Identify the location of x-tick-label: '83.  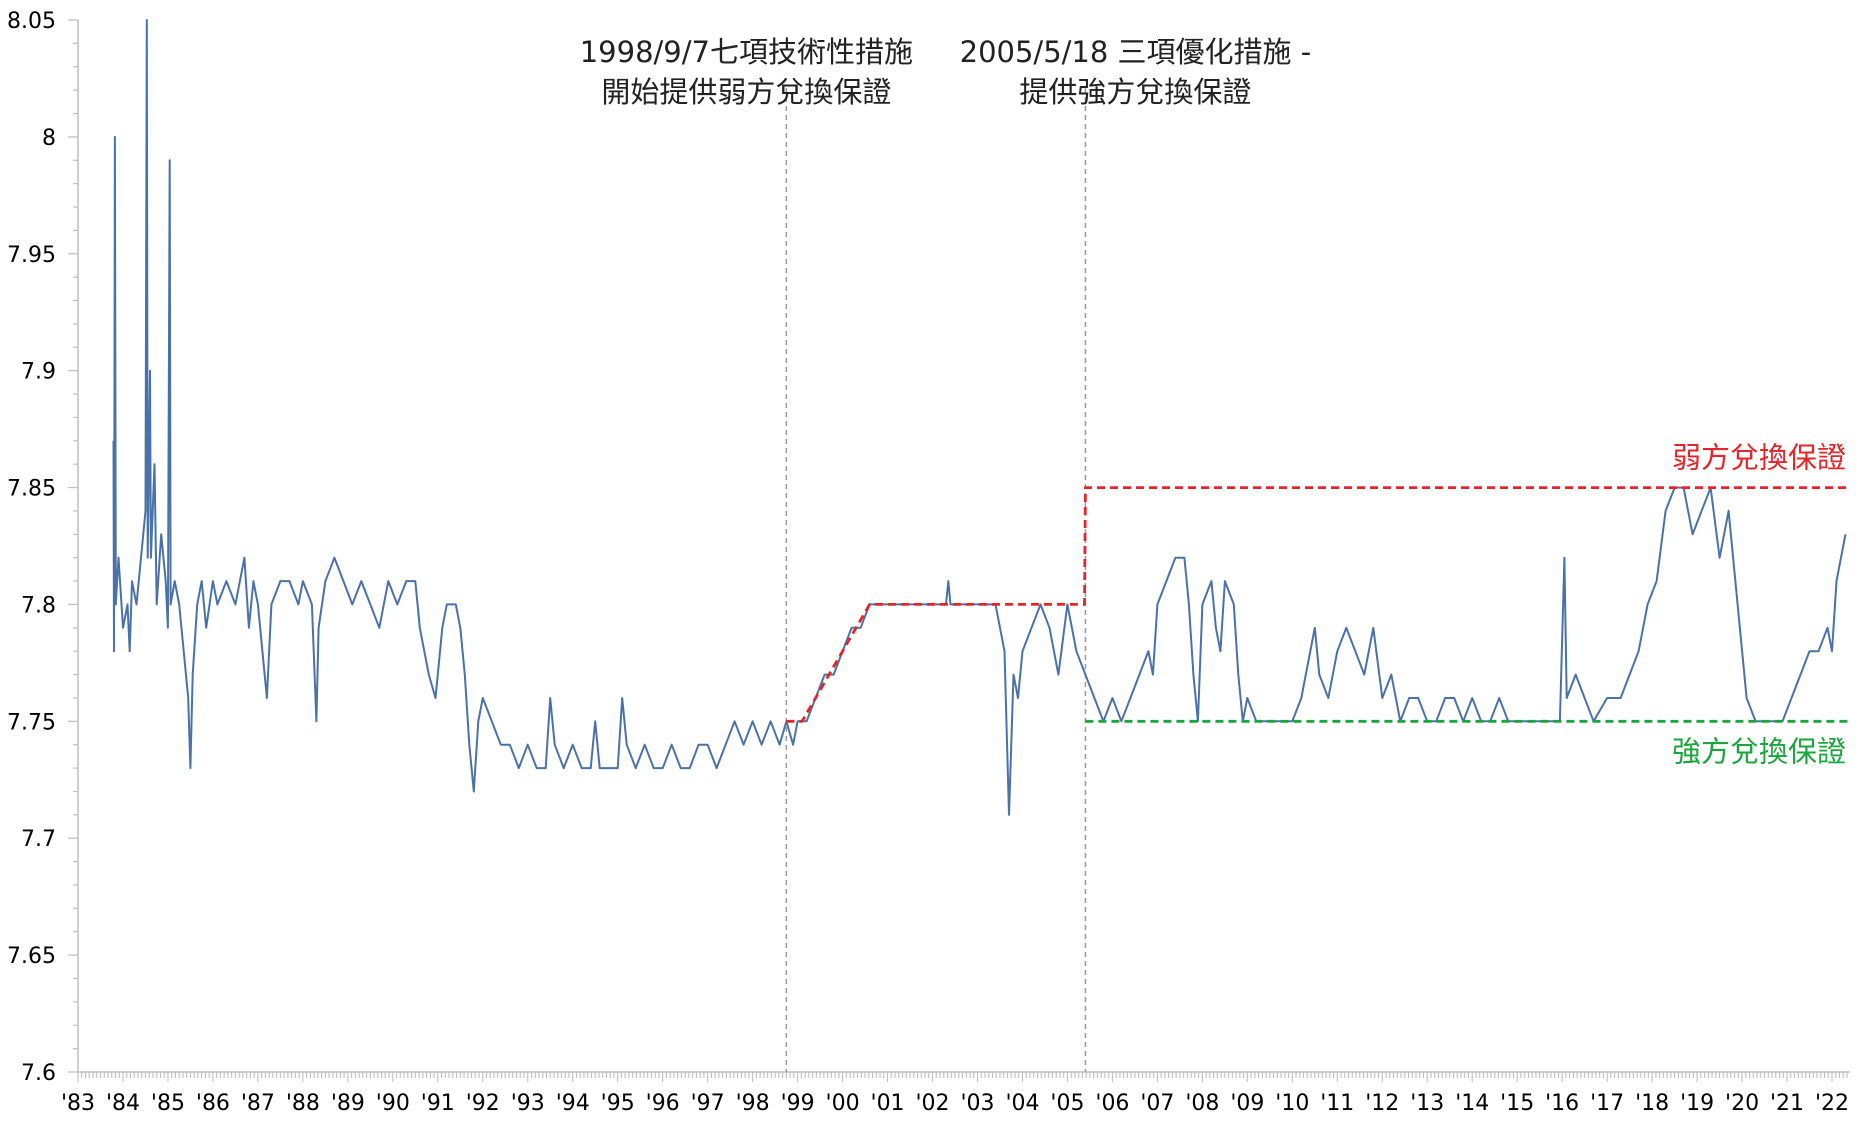
(78, 1103).